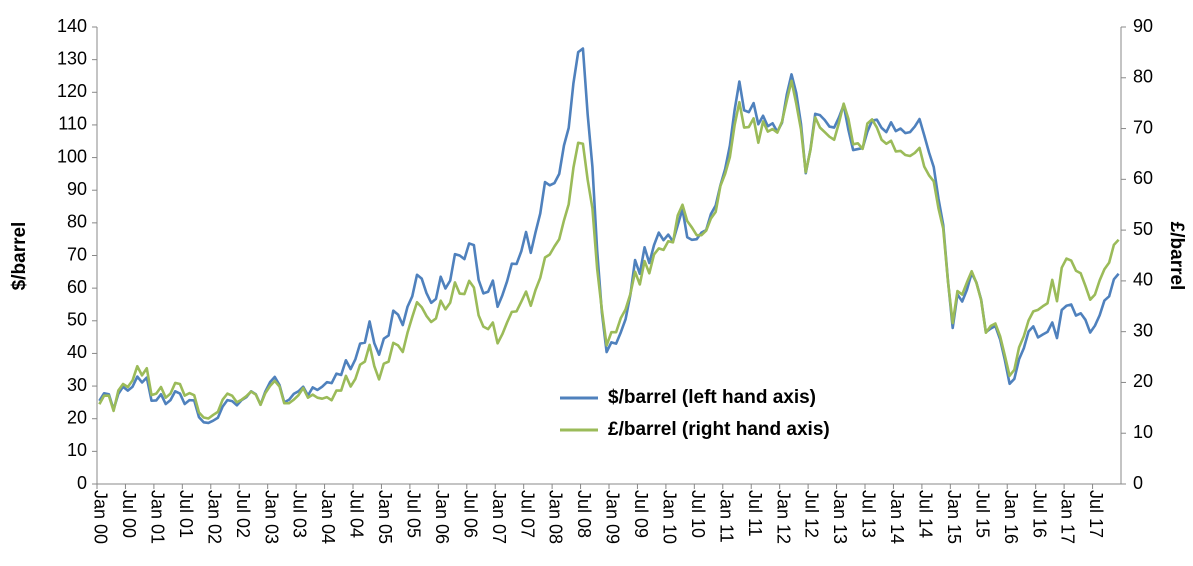  Describe the element at coordinates (1143, 26) in the screenshot. I see `y2-tick-label: 90` at that location.